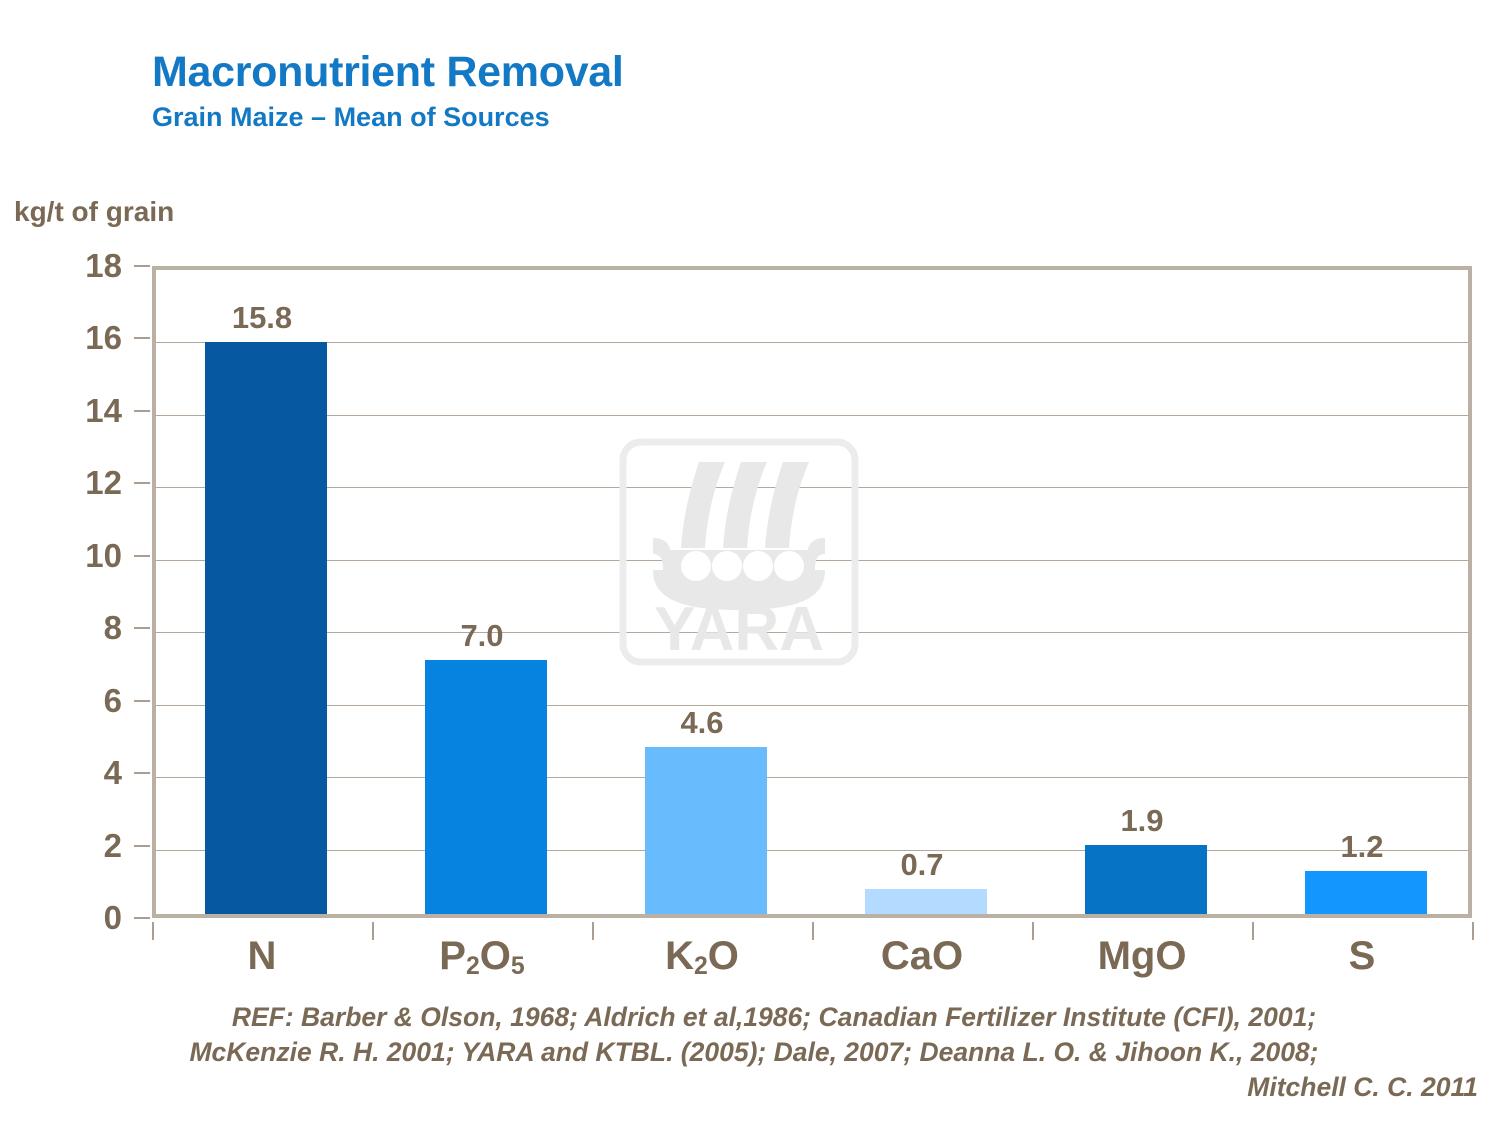 This screenshot has height=1125, width=1501. I want to click on x-axis-category-label: MgO, so click(1142, 956).